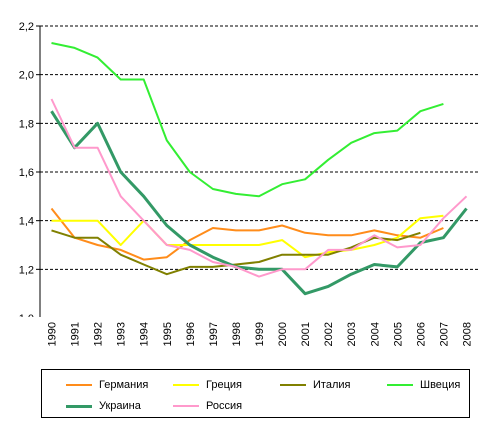  I want to click on legend-item: Швеция, so click(423, 385).